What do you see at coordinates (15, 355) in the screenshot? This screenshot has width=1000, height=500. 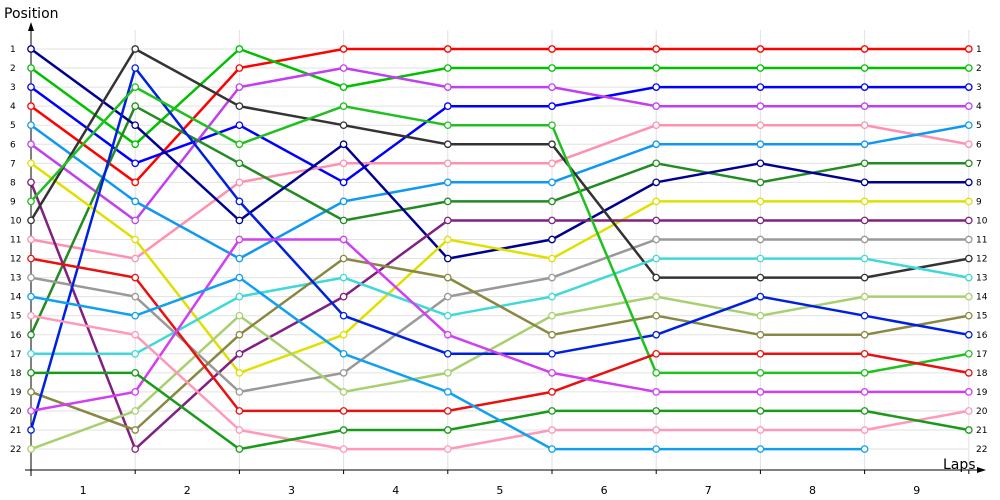 I see `y-tick-label-left: 17` at bounding box center [15, 355].